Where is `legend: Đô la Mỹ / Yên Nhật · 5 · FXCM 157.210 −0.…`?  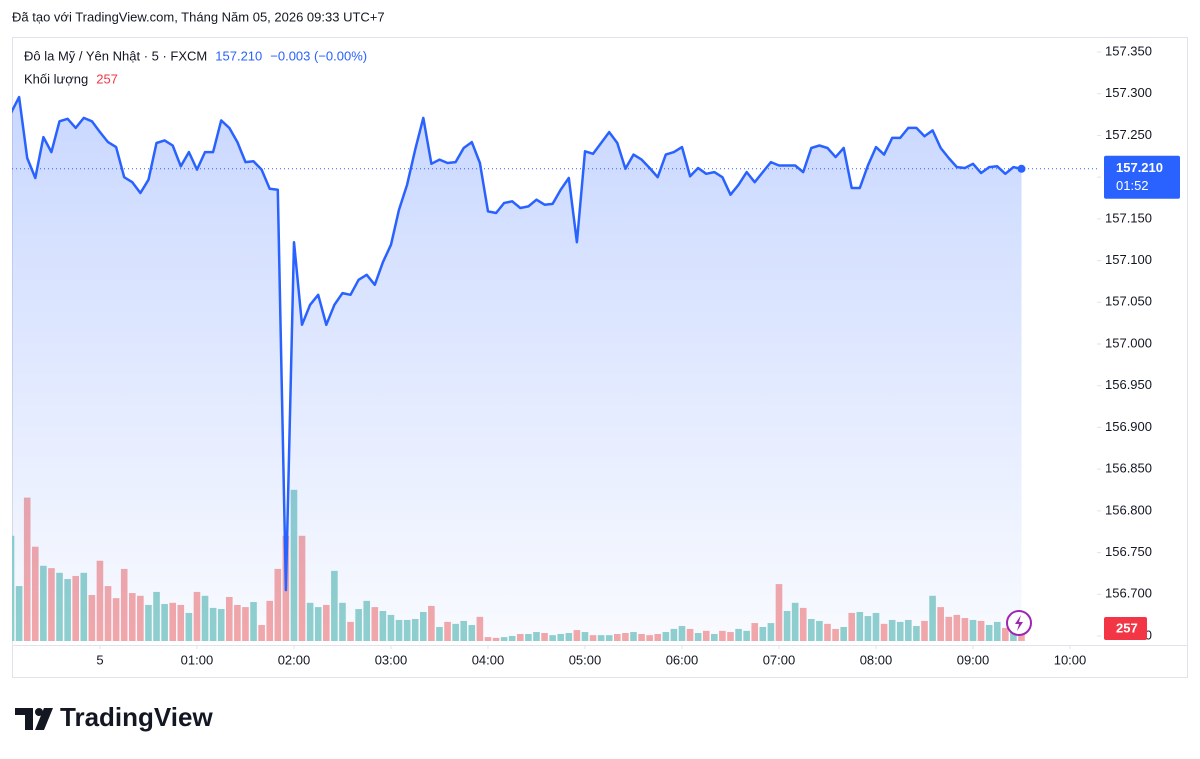 legend: Đô la Mỹ / Yên Nhật · 5 · FXCM 157.210 −0.… is located at coordinates (195, 67).